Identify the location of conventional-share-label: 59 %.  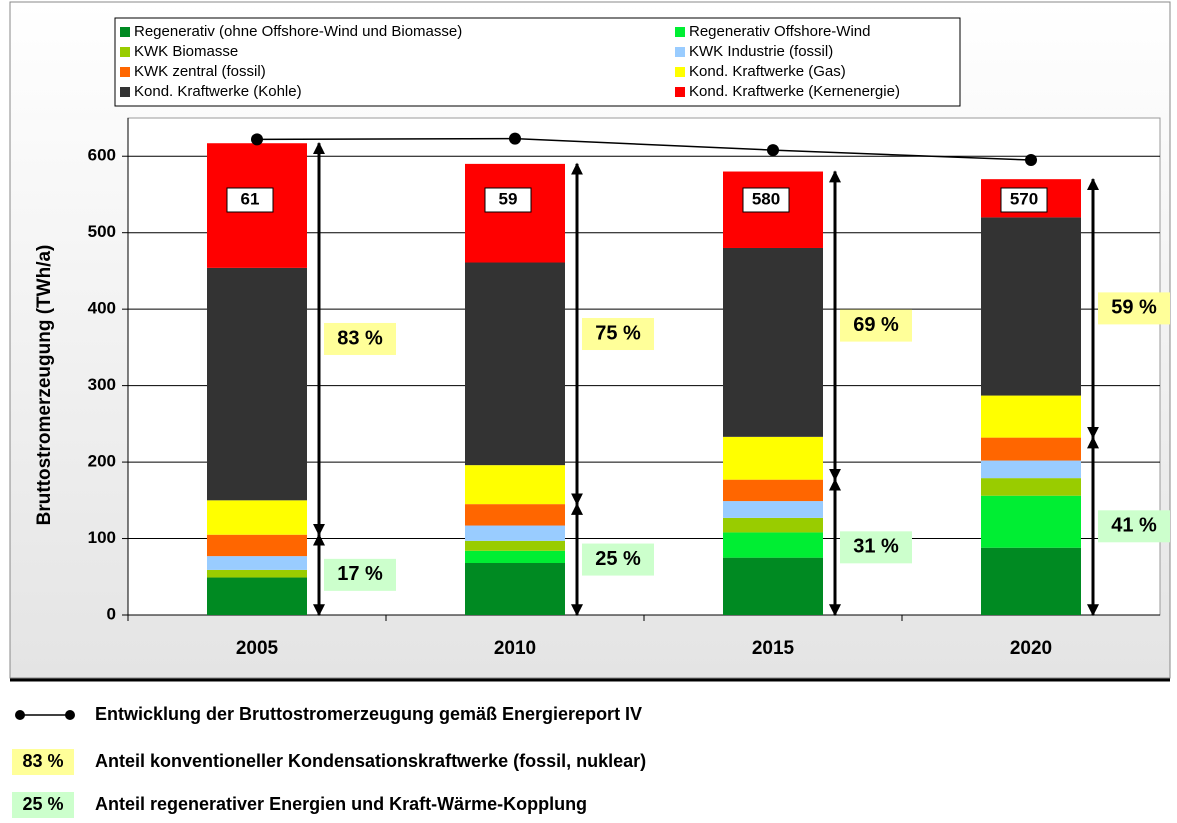
(1134, 308).